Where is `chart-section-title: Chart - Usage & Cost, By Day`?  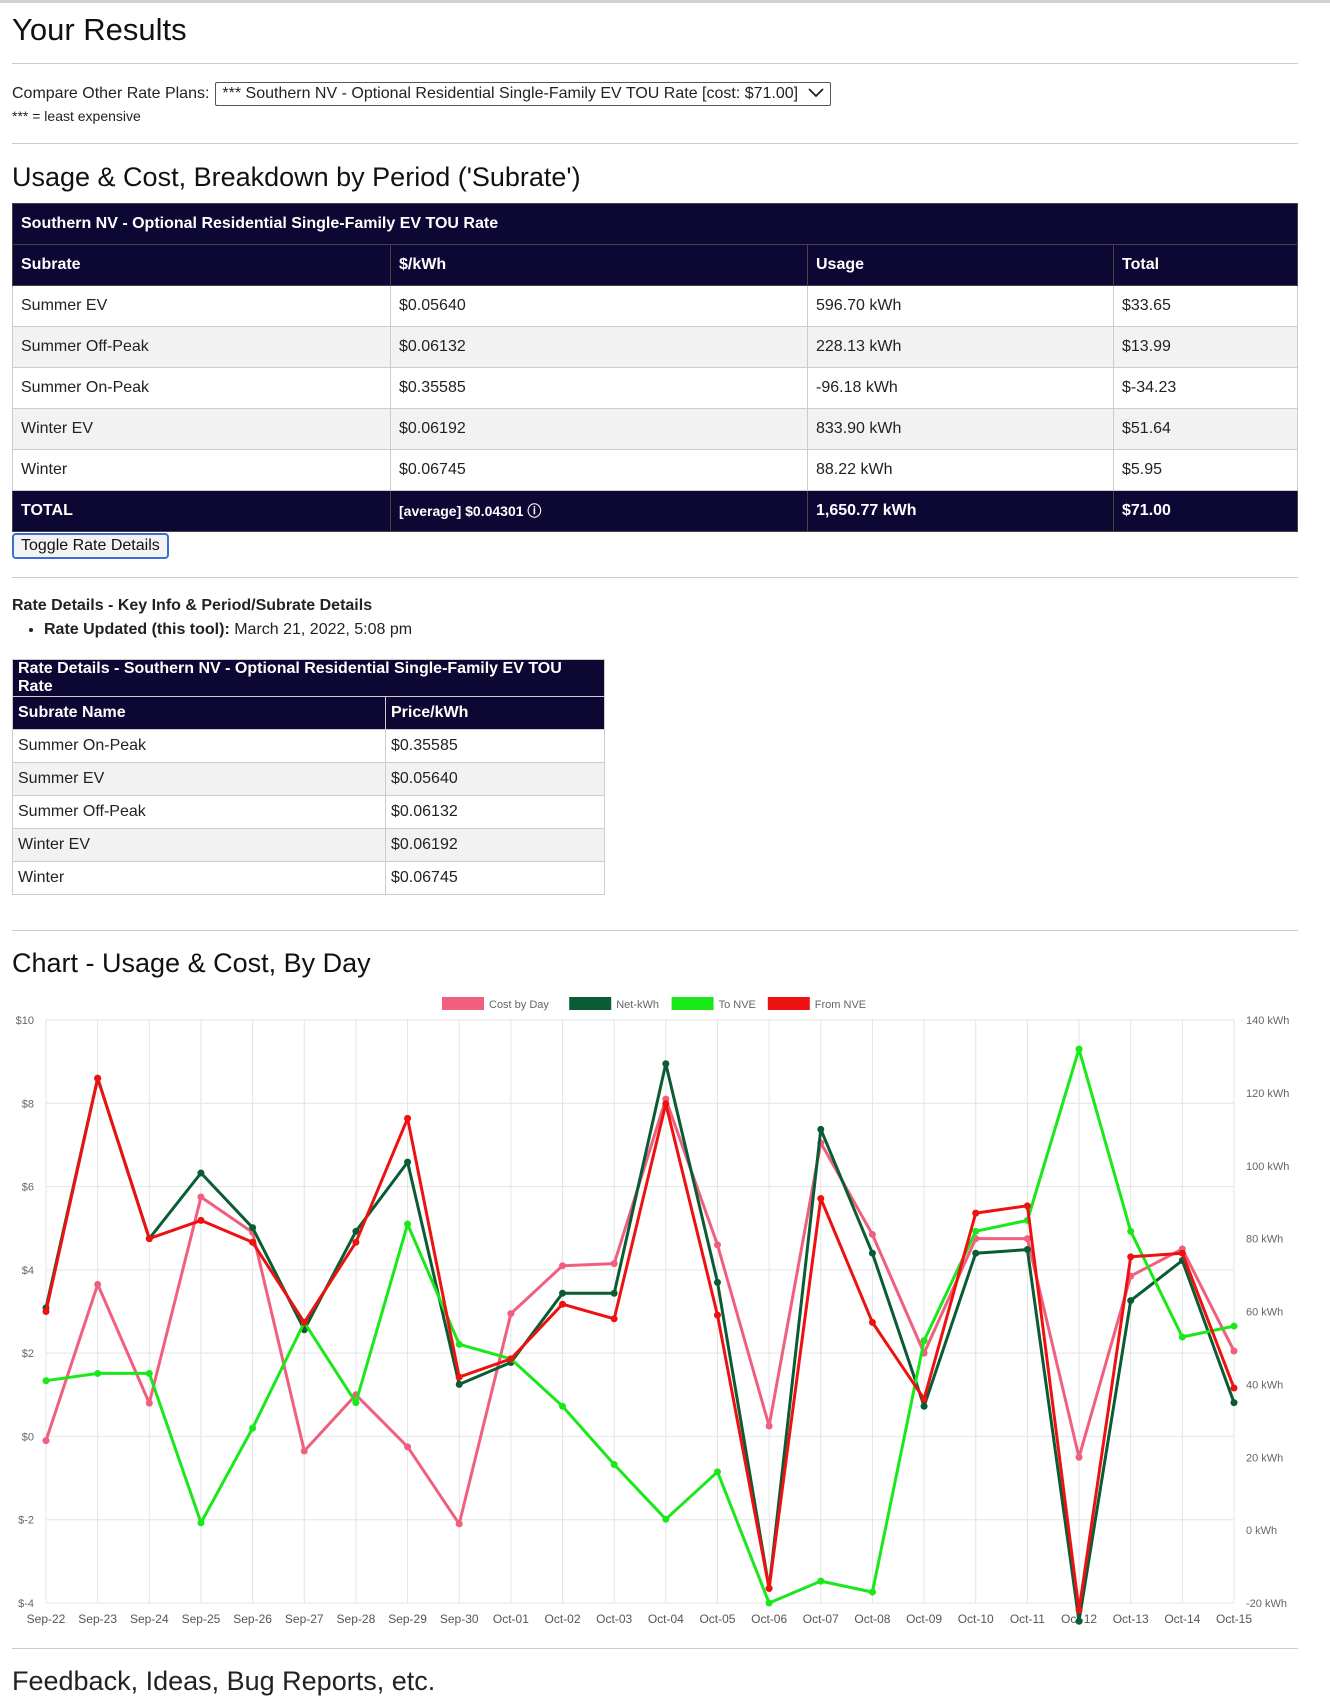 chart-section-title: Chart - Usage & Cost, By Day is located at coordinates (191, 963).